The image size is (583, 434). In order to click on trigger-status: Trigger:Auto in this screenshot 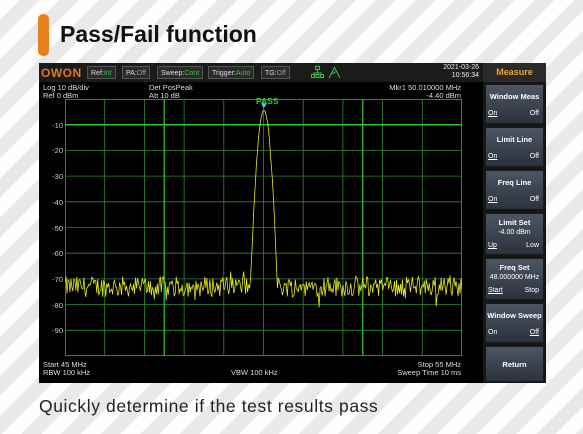, I will do `click(231, 72)`.